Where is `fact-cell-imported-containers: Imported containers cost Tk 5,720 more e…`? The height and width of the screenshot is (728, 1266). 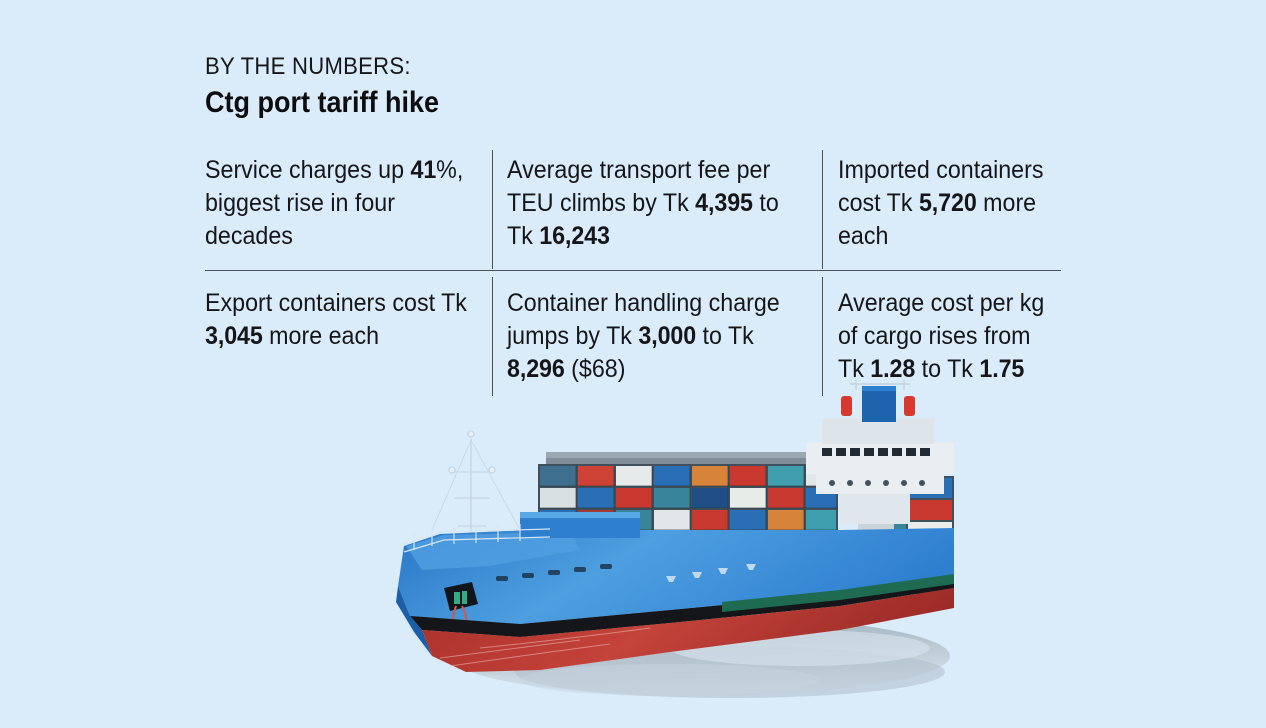
fact-cell-imported-containers: Imported containers cost Tk 5,720 more e… is located at coordinates (942, 209).